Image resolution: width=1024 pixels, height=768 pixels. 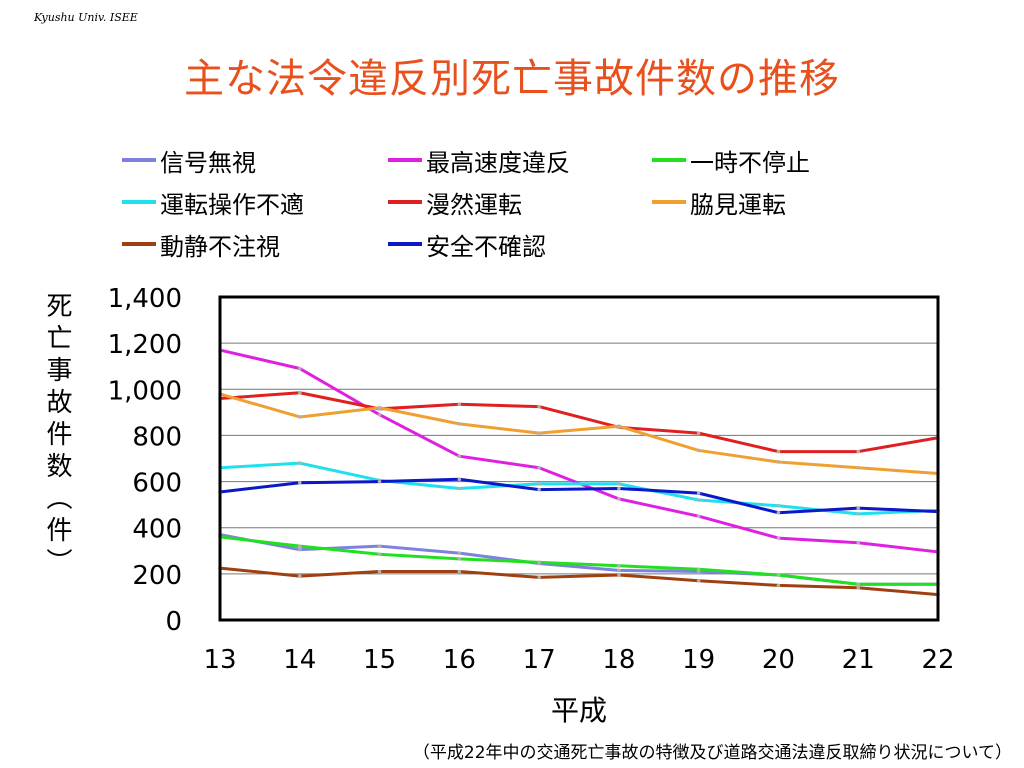 What do you see at coordinates (455, 202) in the screenshot?
I see `legend-item: 漫然運転` at bounding box center [455, 202].